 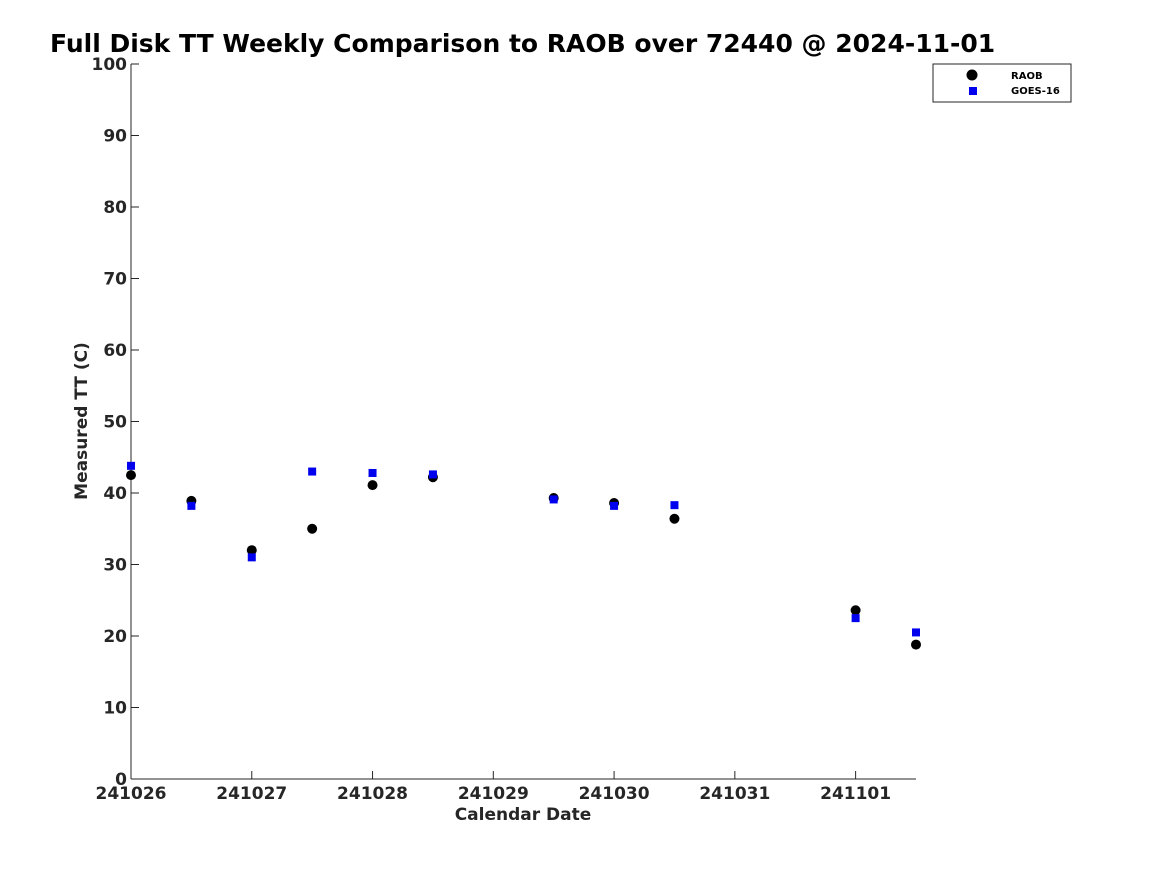 What do you see at coordinates (115, 280) in the screenshot?
I see `y-tick-label: 70` at bounding box center [115, 280].